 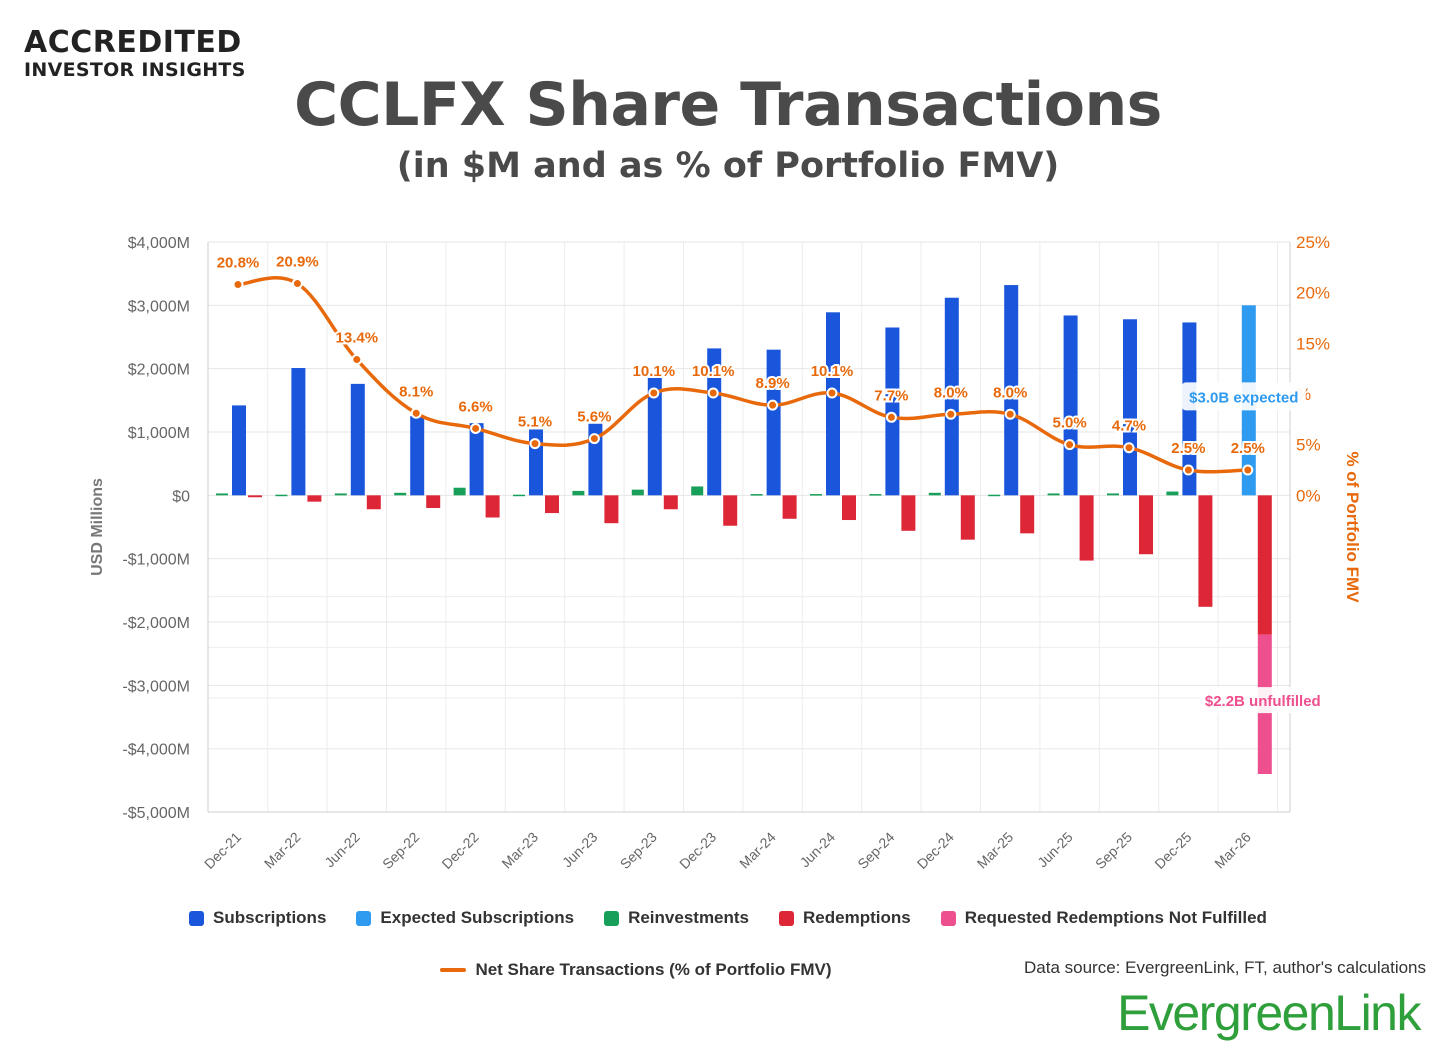 What do you see at coordinates (519, 850) in the screenshot?
I see `x-tick-label: Mar-23` at bounding box center [519, 850].